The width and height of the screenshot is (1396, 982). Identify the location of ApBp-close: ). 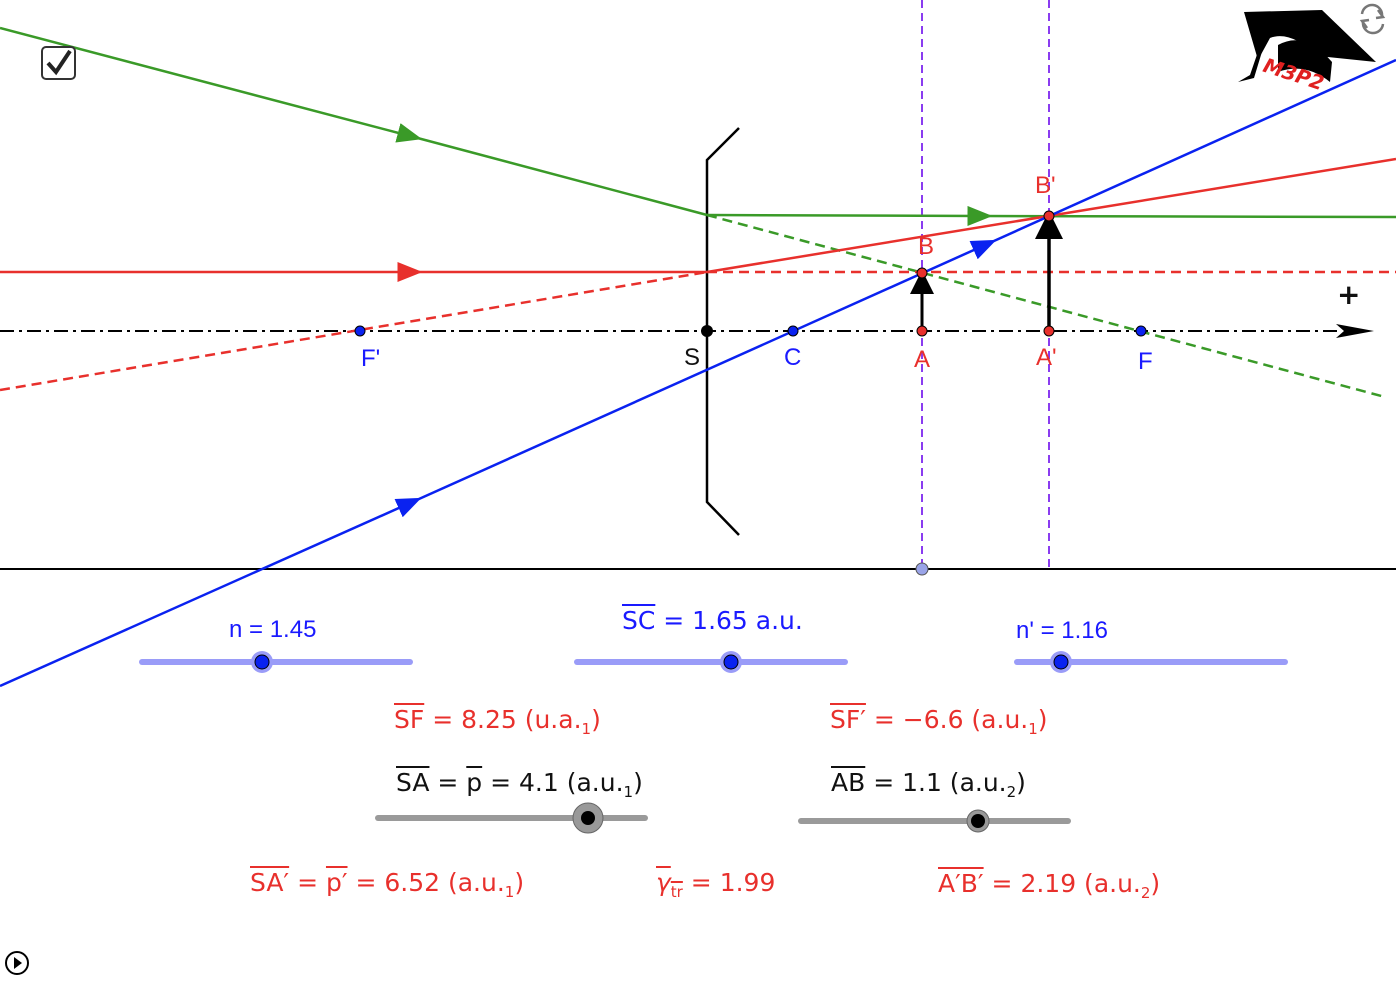
(1155, 883).